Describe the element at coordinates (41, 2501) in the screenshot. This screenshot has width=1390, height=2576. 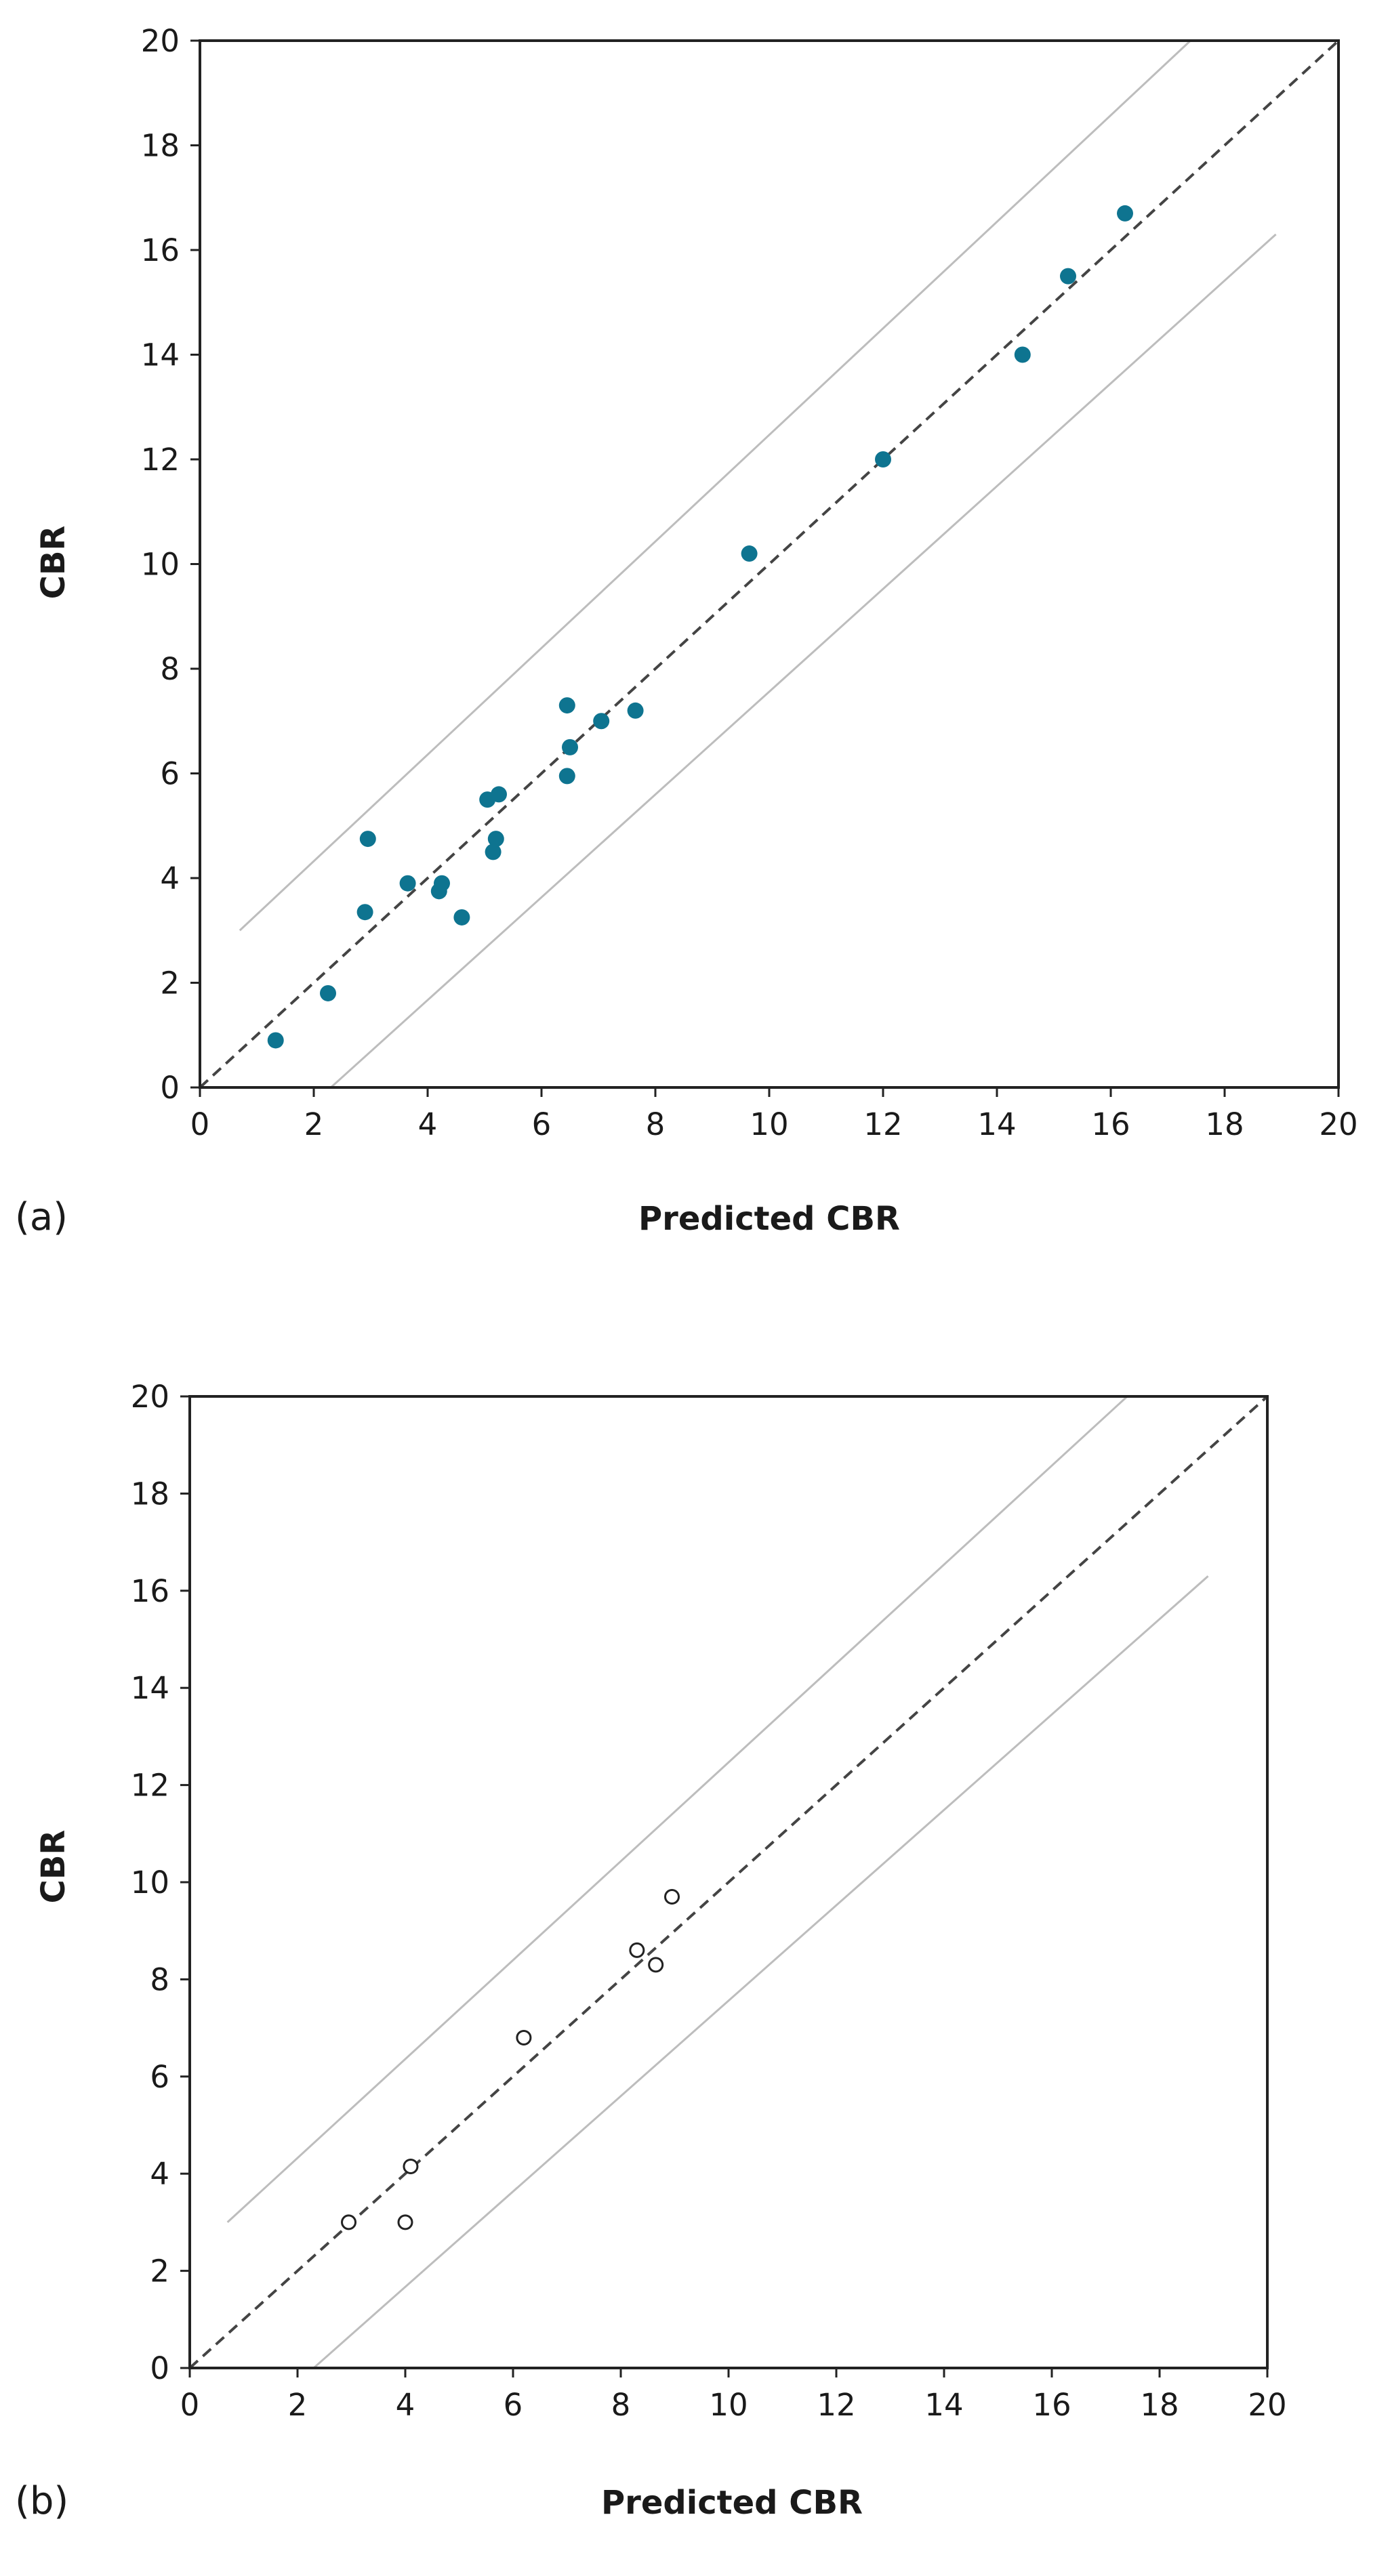
I see `panel-label-b: (b)` at that location.